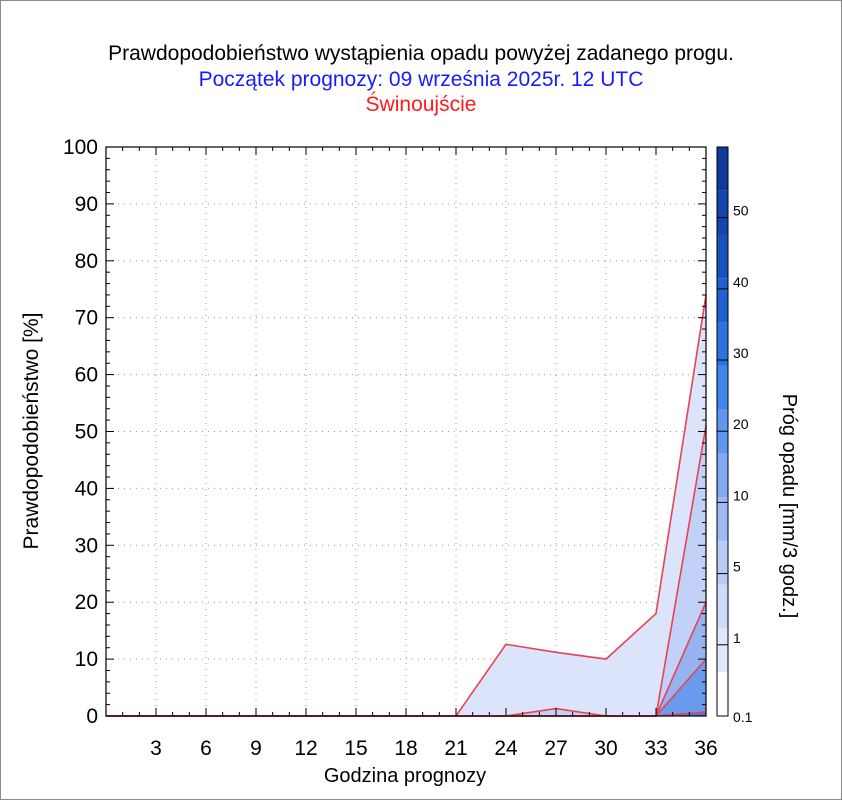  I want to click on x-tick-label: 18, so click(405, 748).